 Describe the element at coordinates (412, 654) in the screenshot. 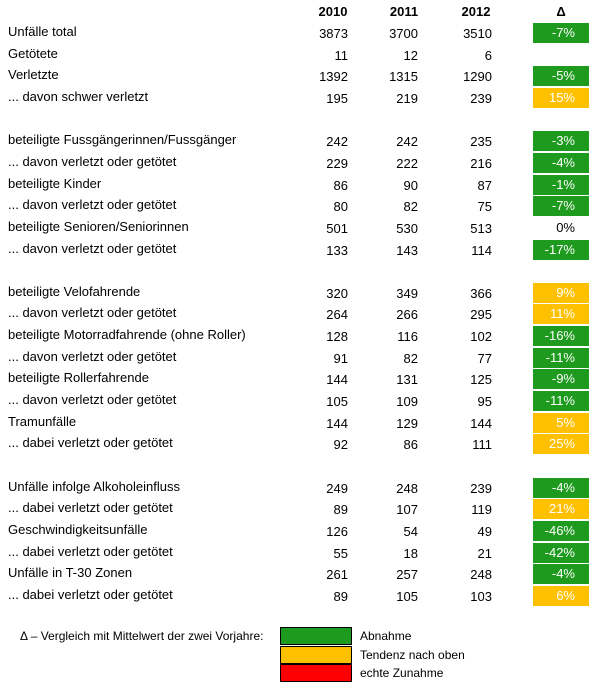

I see `legend-label: Tendenz nach oben` at that location.